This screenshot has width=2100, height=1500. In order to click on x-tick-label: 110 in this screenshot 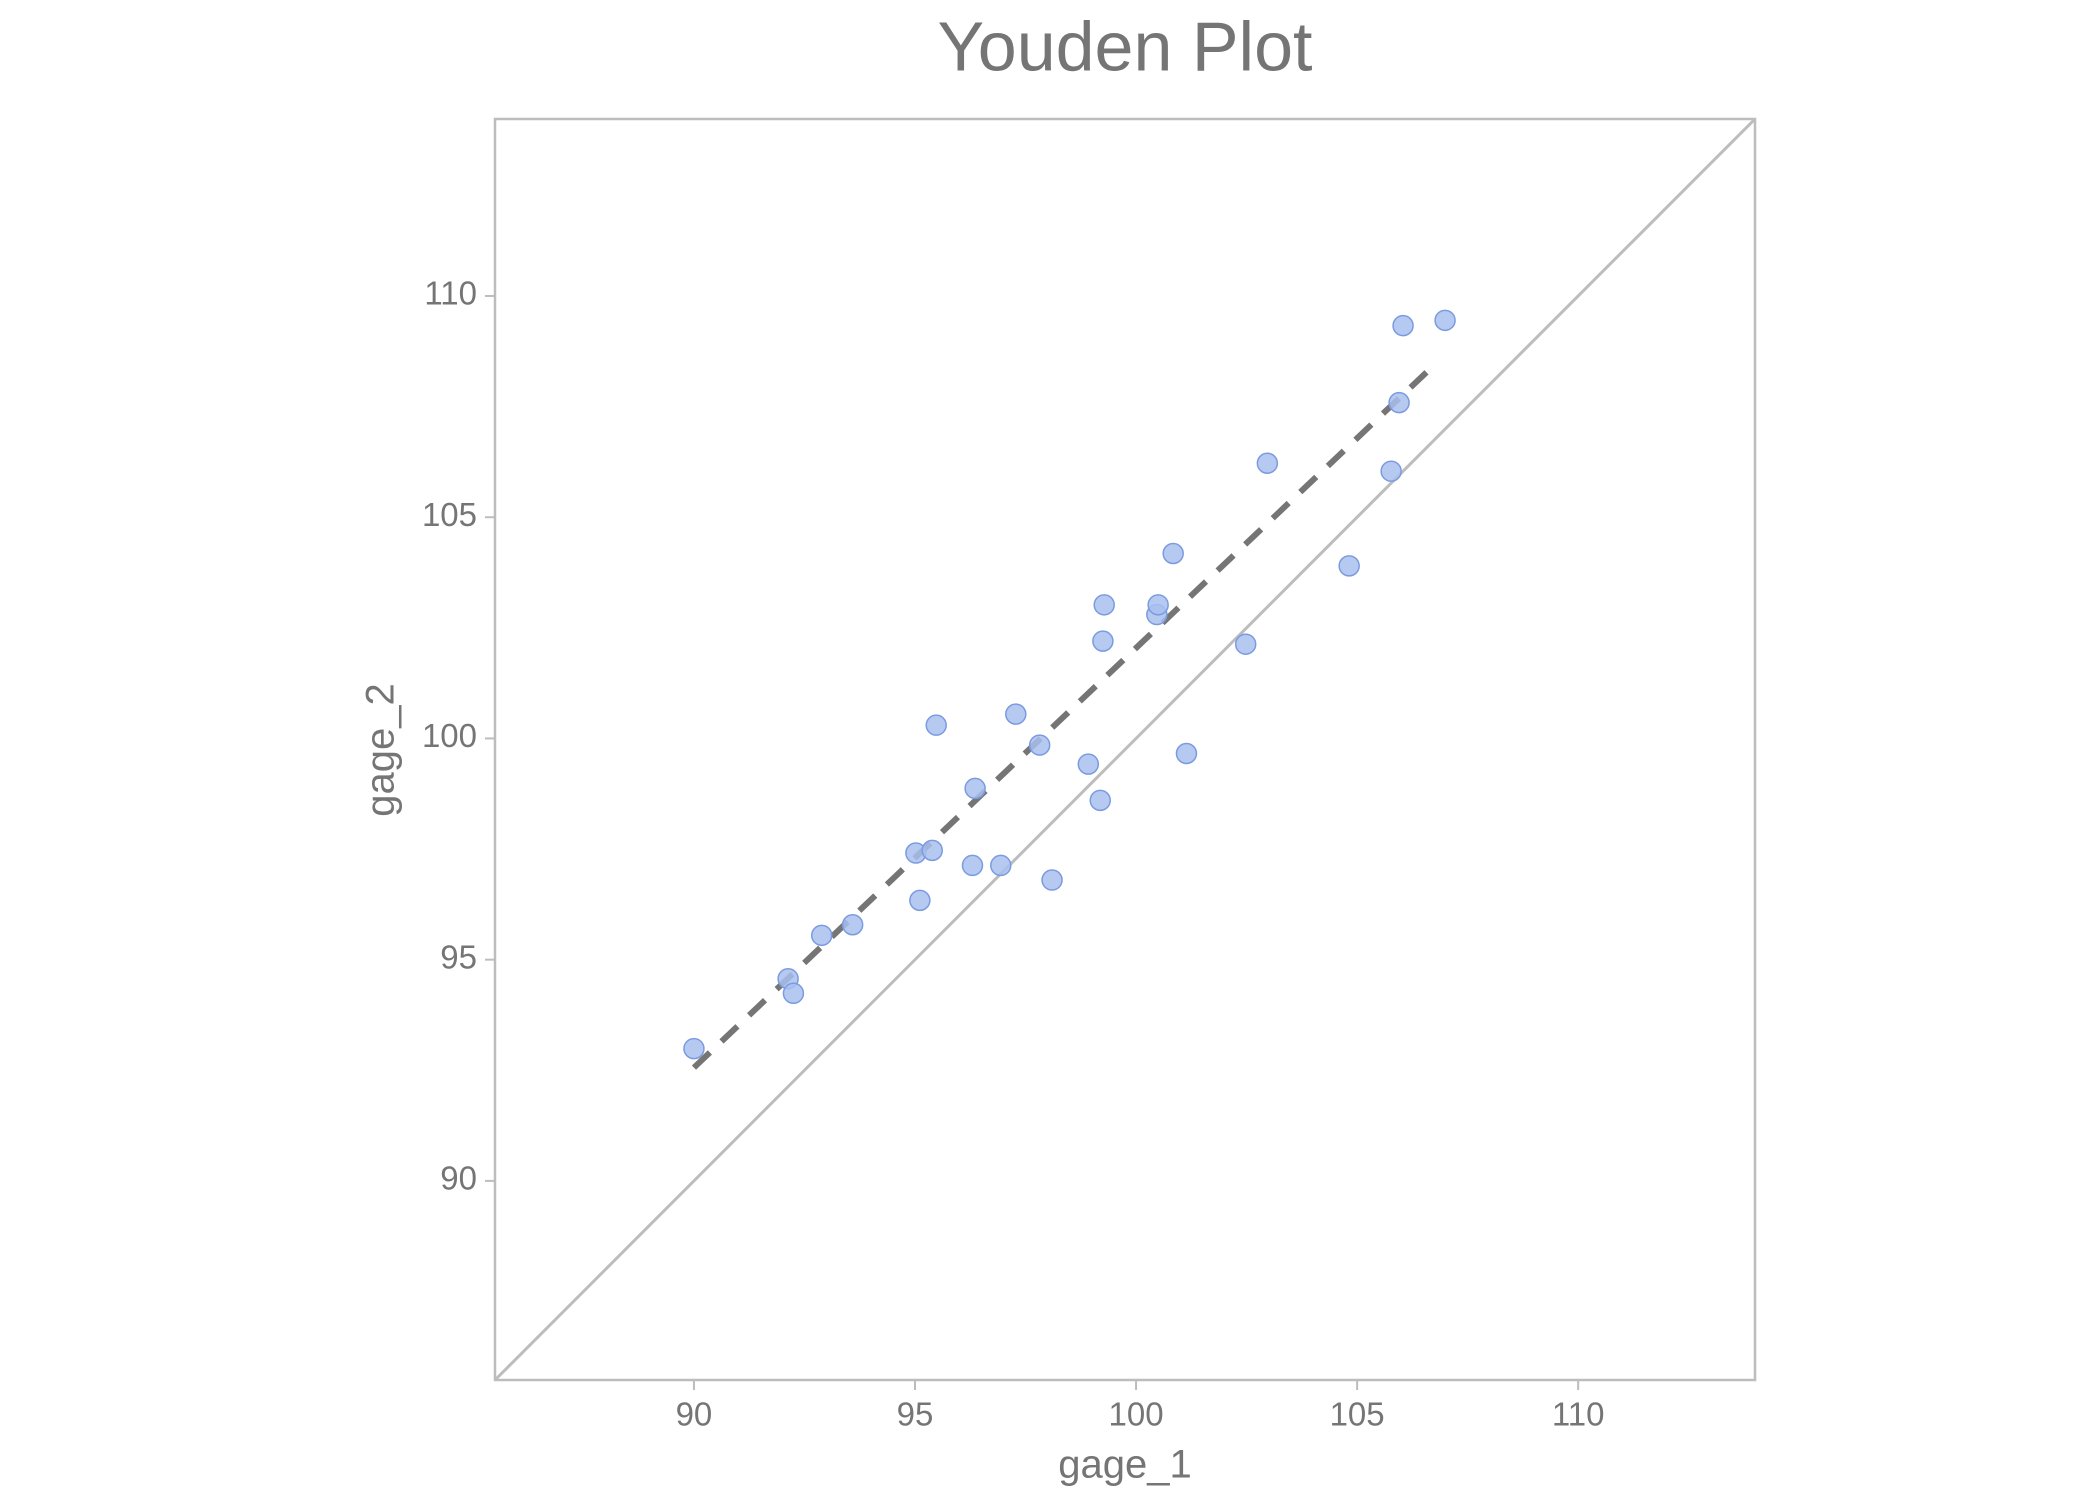, I will do `click(1578, 1414)`.